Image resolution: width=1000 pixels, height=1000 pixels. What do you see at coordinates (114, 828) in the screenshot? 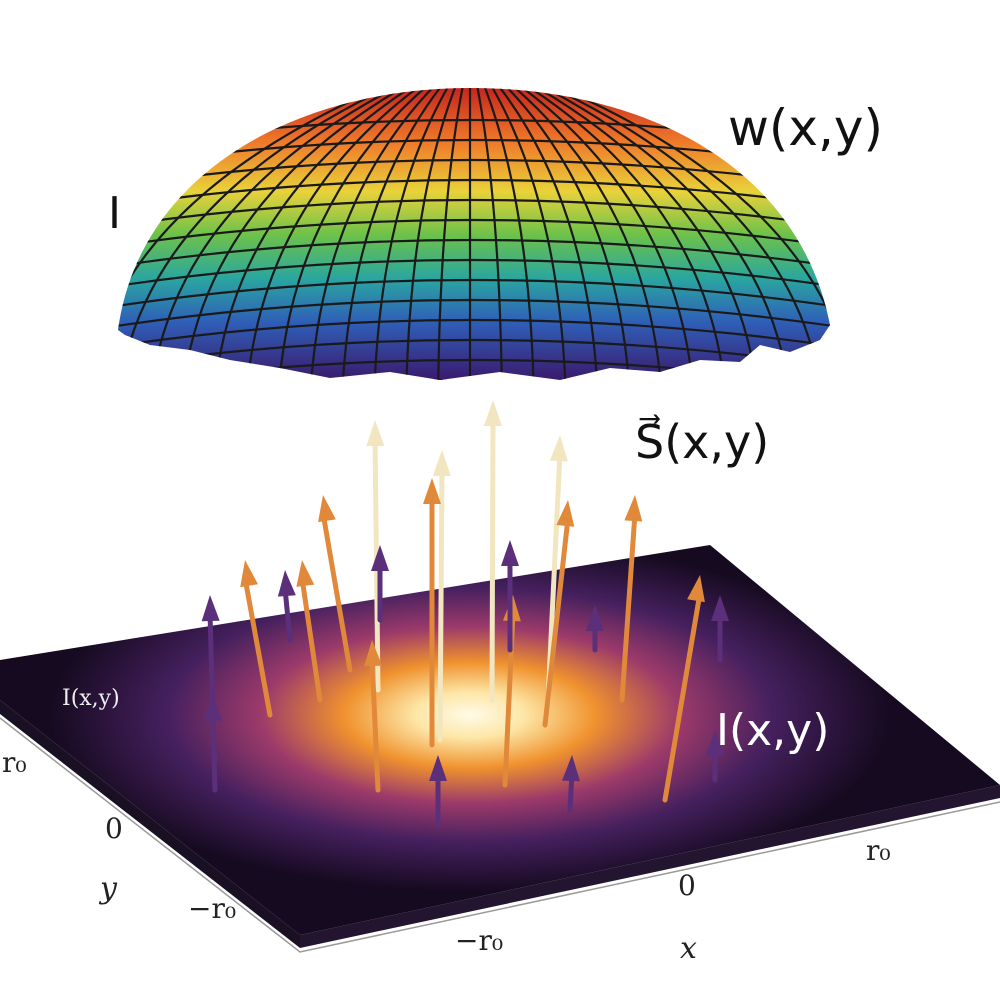
I see `y-tick-label: 0` at bounding box center [114, 828].